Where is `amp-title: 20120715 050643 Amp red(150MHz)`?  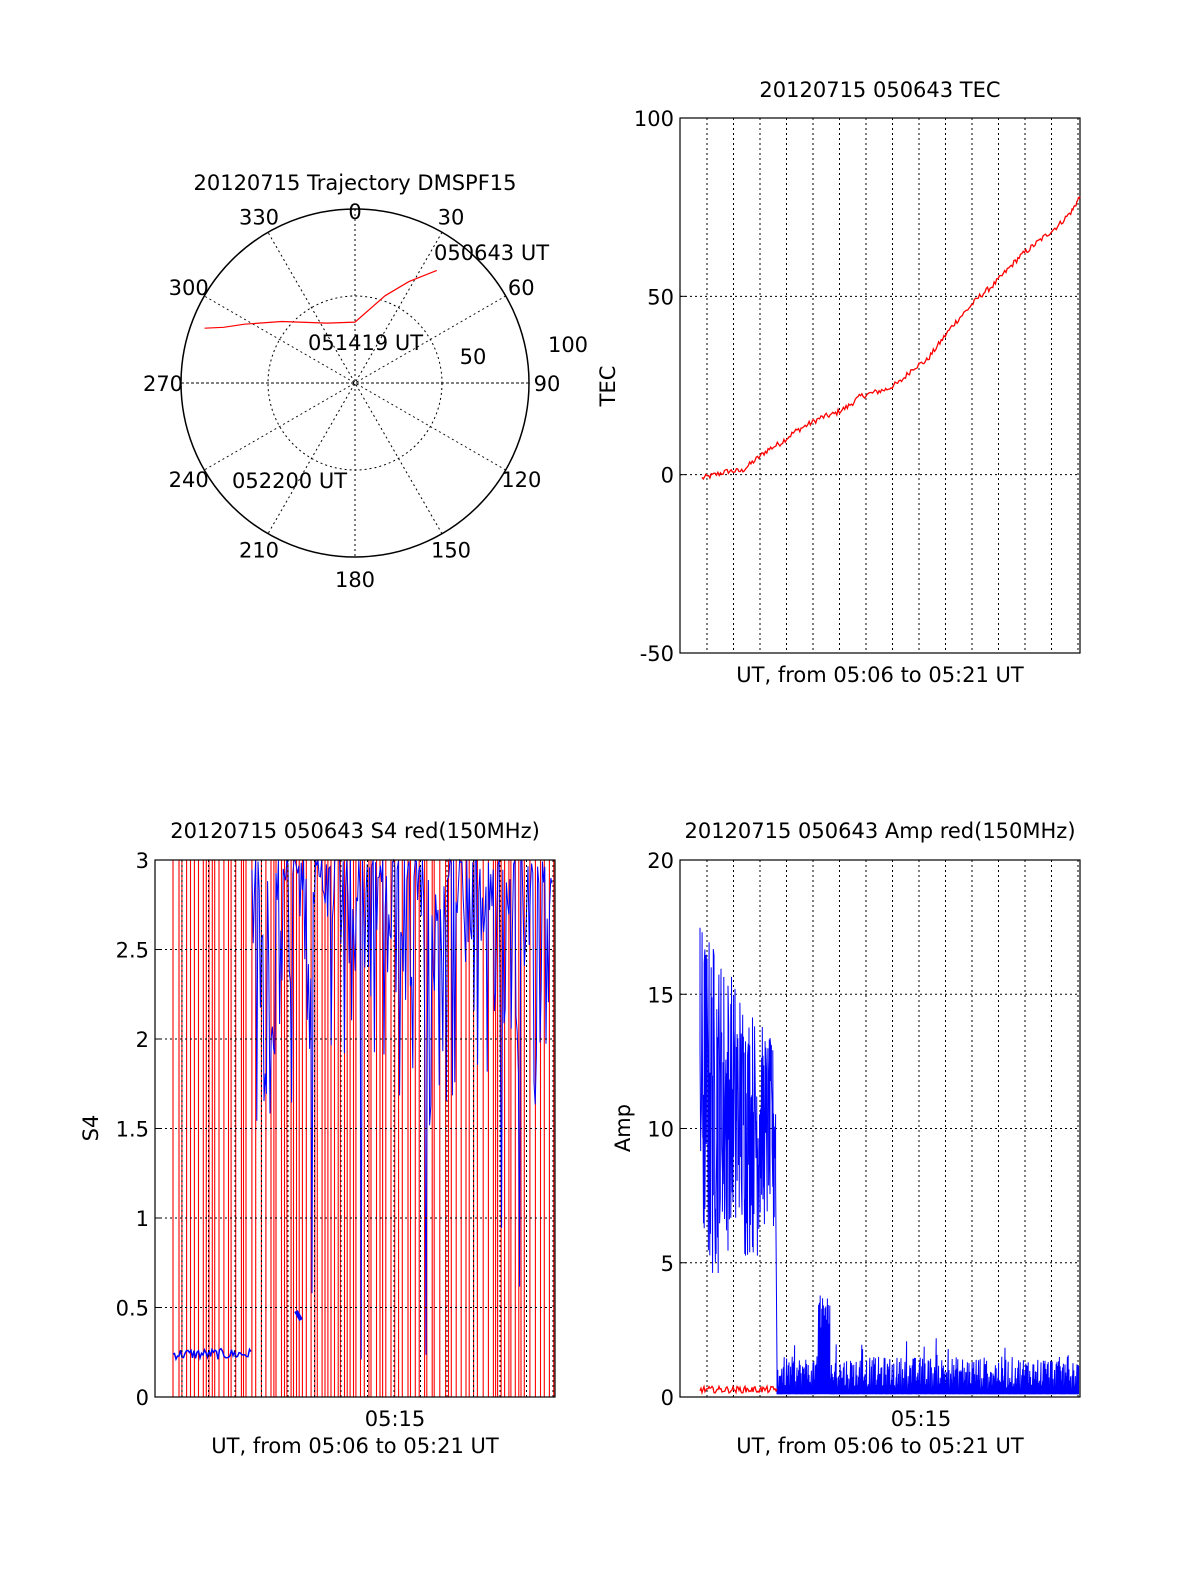
amp-title: 20120715 050643 Amp red(150MHz) is located at coordinates (879, 831).